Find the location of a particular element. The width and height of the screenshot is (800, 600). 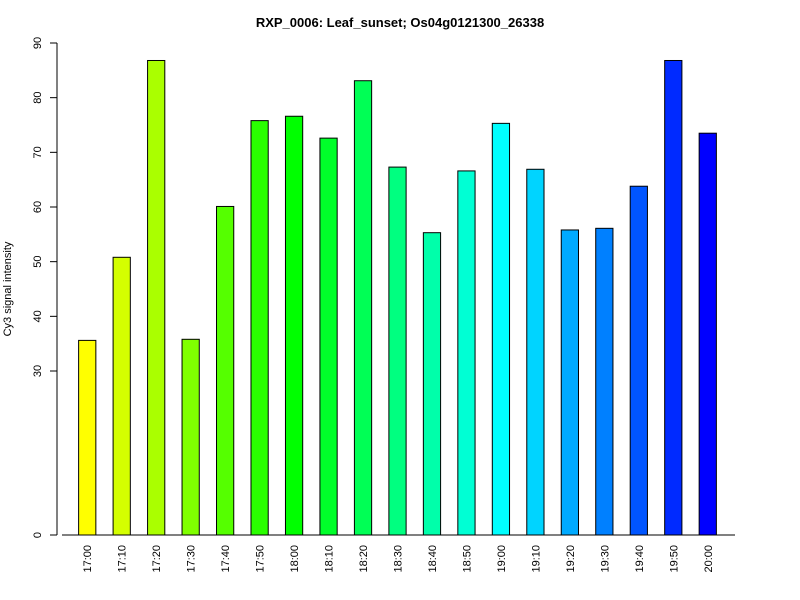

y-tick-label: 0 is located at coordinates (38, 535).